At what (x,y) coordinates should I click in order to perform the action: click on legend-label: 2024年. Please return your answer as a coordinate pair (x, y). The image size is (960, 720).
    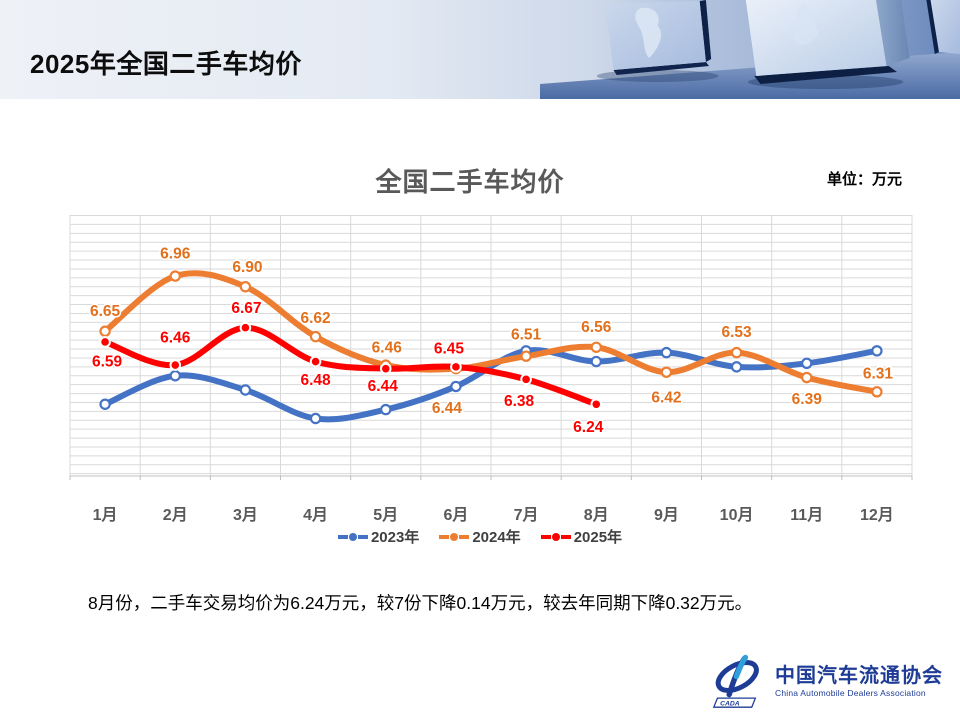
    Looking at the image, I should click on (496, 537).